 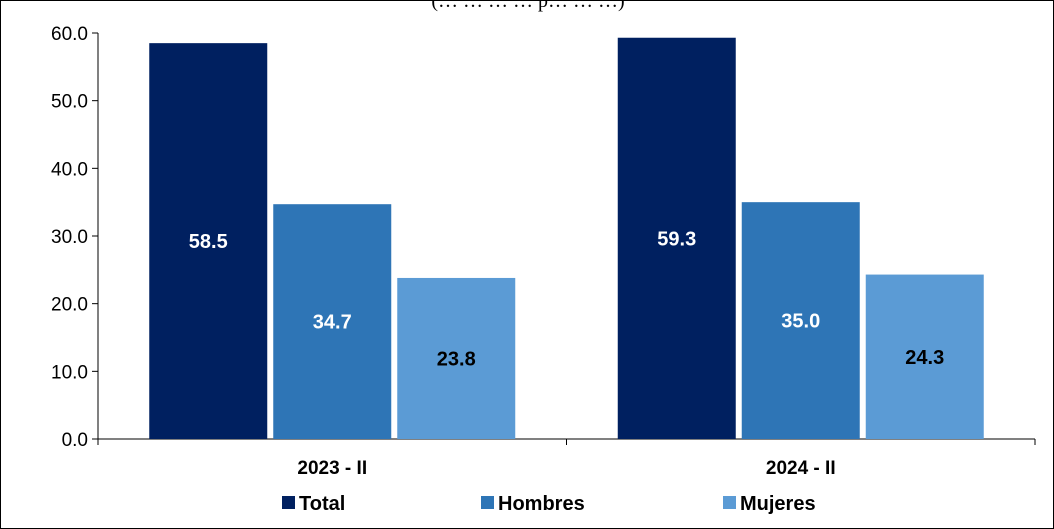 I want to click on chart-subtitle: (… … … … p… … …), so click(x=527, y=6).